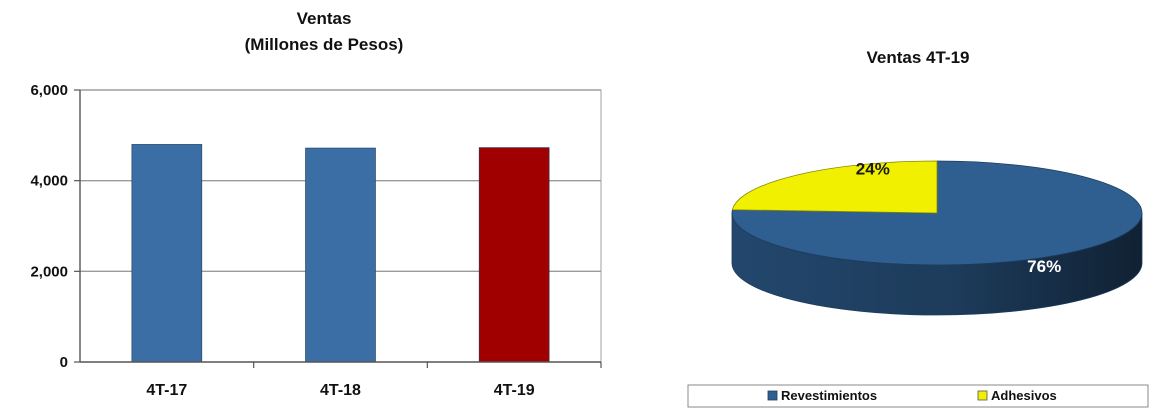 Image resolution: width=1158 pixels, height=410 pixels. What do you see at coordinates (324, 44) in the screenshot?
I see `bar-chart-subtitle: (Millones de Pesos)` at bounding box center [324, 44].